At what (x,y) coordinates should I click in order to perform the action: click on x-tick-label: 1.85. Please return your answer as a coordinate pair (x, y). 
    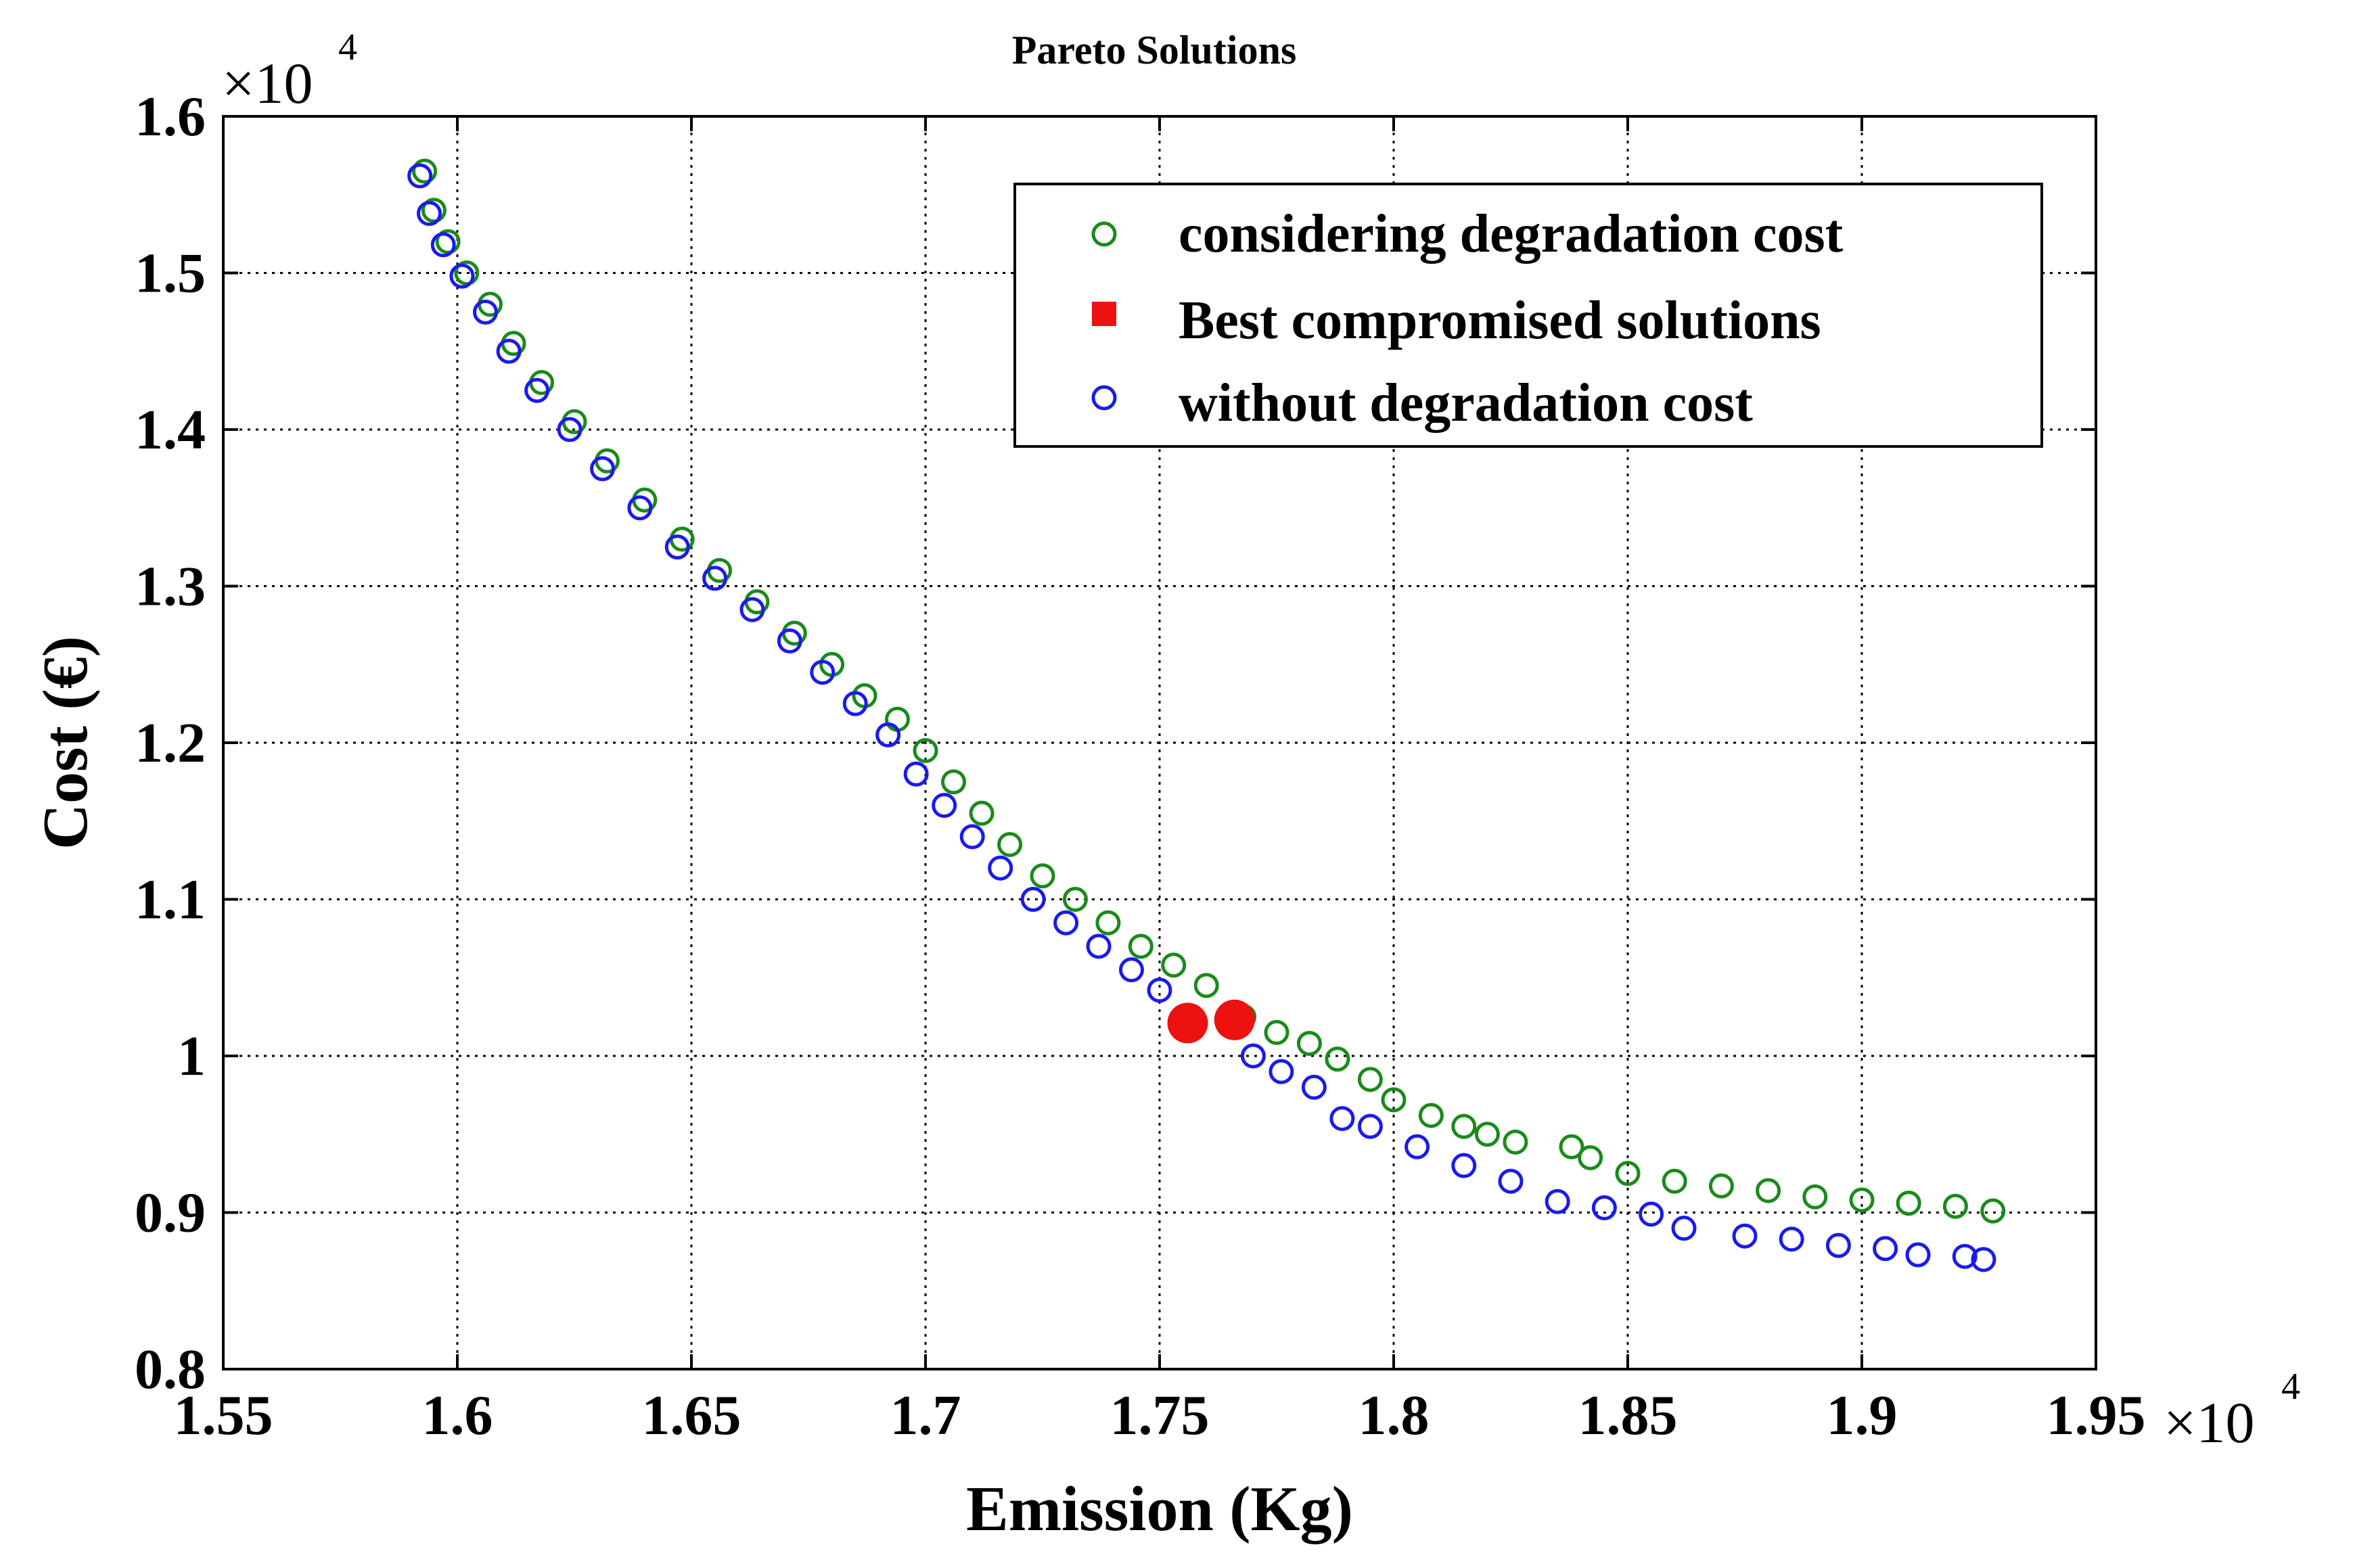
    Looking at the image, I should click on (1628, 1416).